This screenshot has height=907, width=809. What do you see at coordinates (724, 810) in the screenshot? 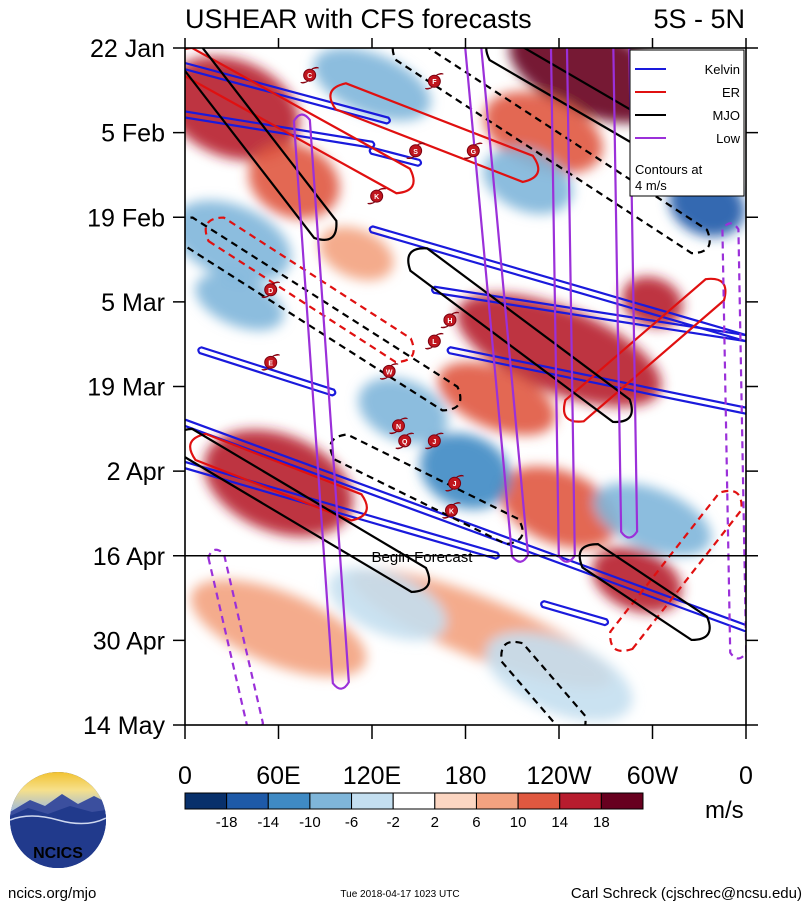
I see `colorbar-units: m/s` at bounding box center [724, 810].